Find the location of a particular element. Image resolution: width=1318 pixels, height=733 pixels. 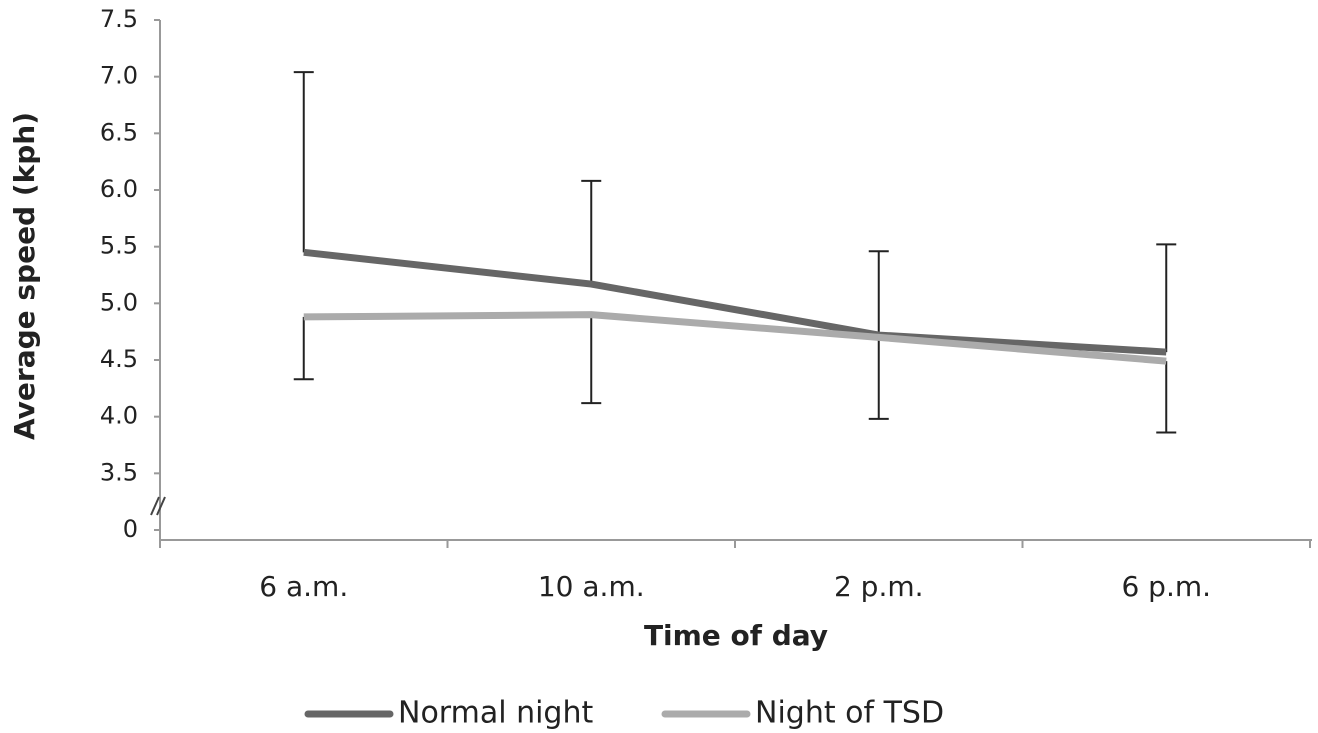

y-tick-label: 6.0 is located at coordinates (119, 189).